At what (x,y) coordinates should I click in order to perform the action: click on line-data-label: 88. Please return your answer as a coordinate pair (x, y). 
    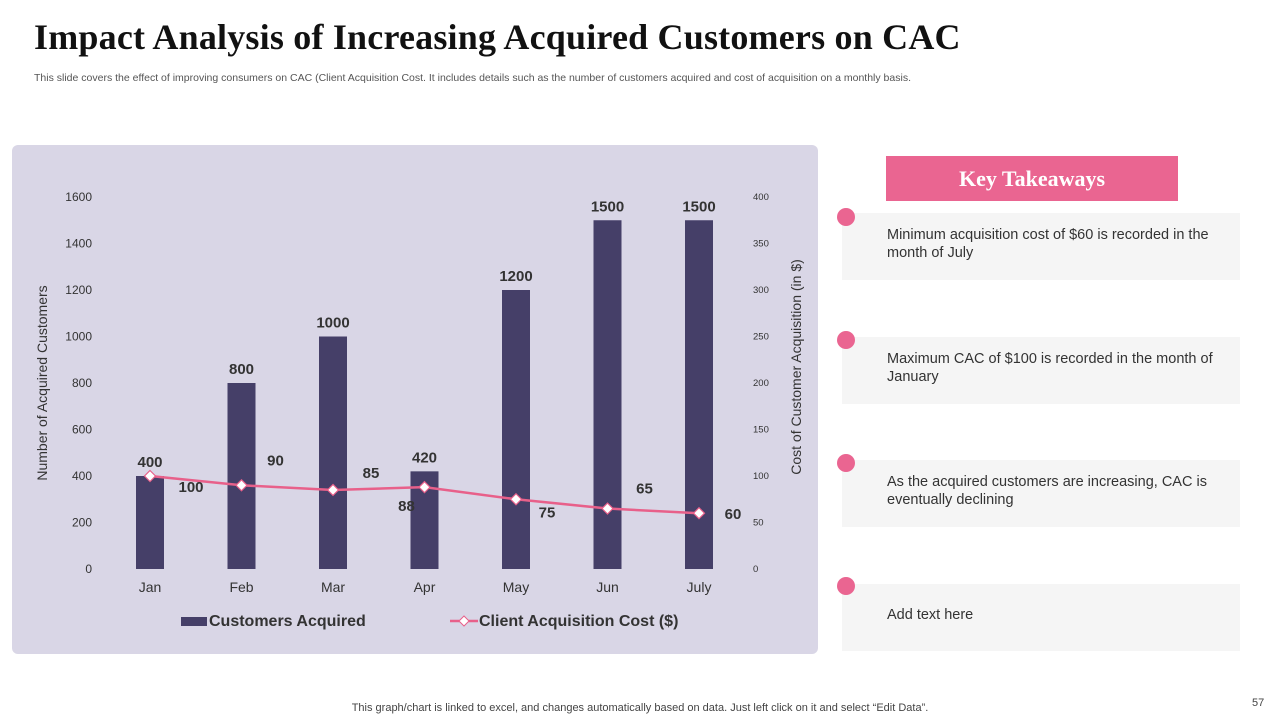
    Looking at the image, I should click on (406, 506).